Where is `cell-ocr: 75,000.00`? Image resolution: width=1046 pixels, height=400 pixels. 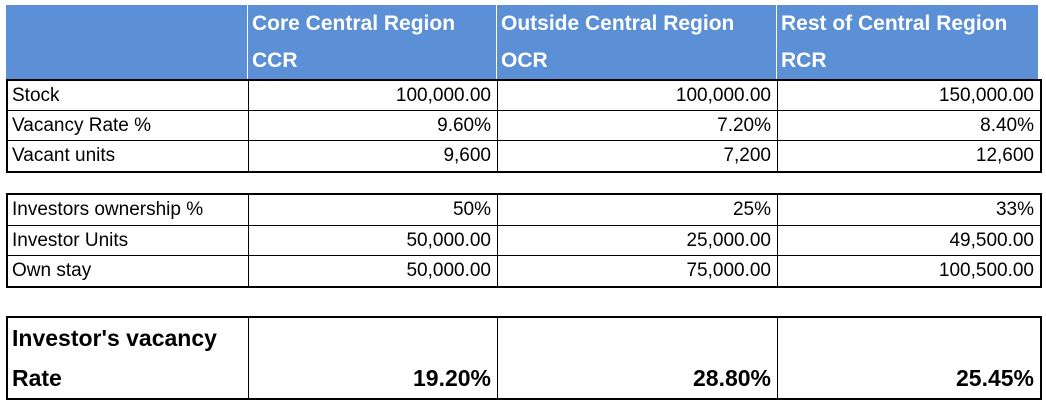
cell-ocr: 75,000.00 is located at coordinates (638, 271).